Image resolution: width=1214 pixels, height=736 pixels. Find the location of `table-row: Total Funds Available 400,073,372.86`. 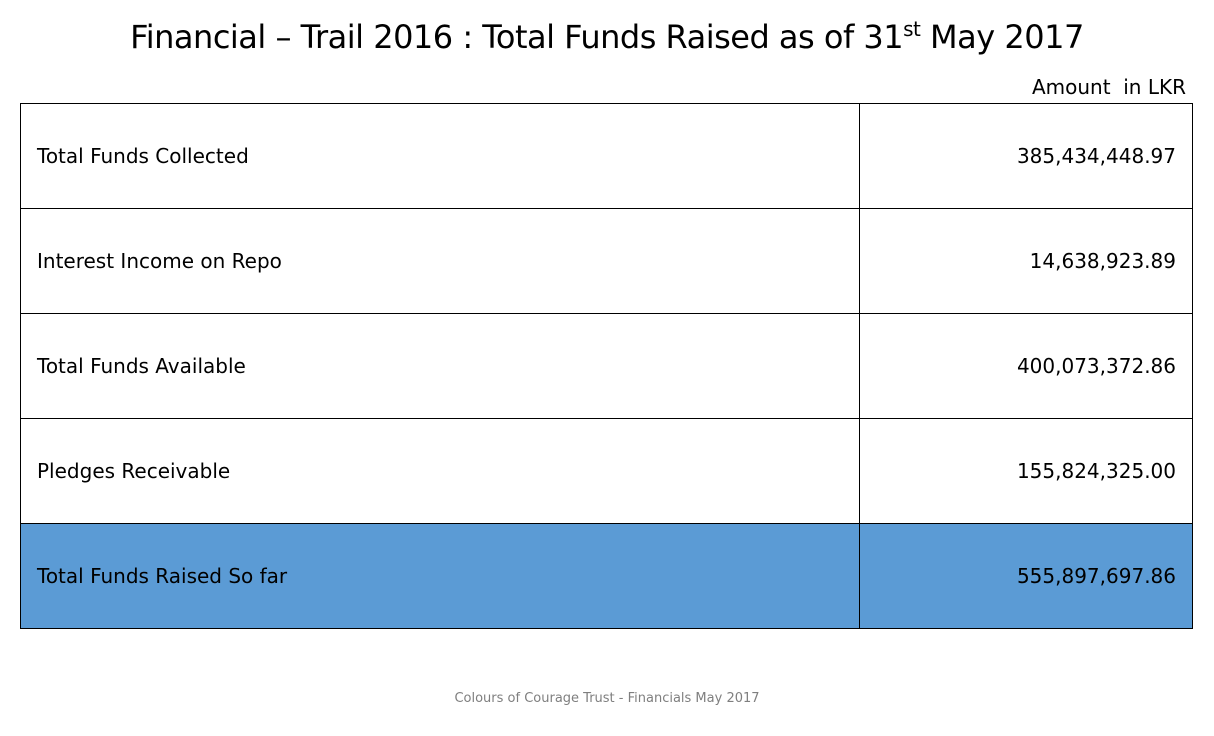

table-row: Total Funds Available 400,073,372.86 is located at coordinates (606, 366).